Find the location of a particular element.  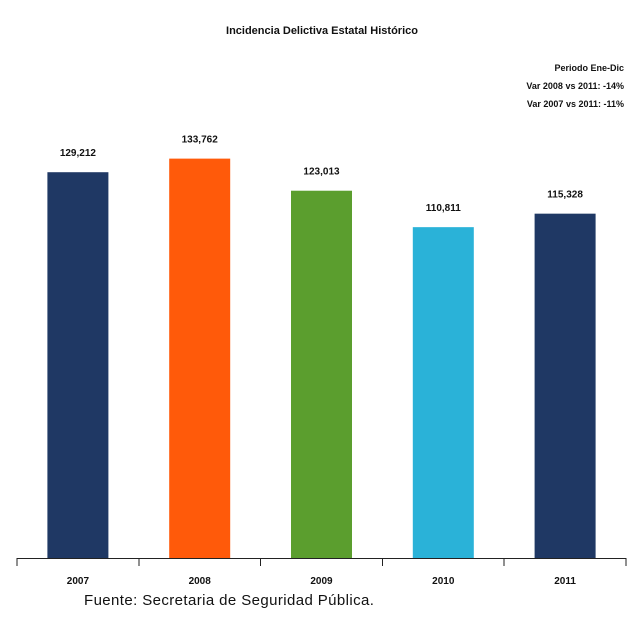

data-label-2009: 123,013 is located at coordinates (321, 172).